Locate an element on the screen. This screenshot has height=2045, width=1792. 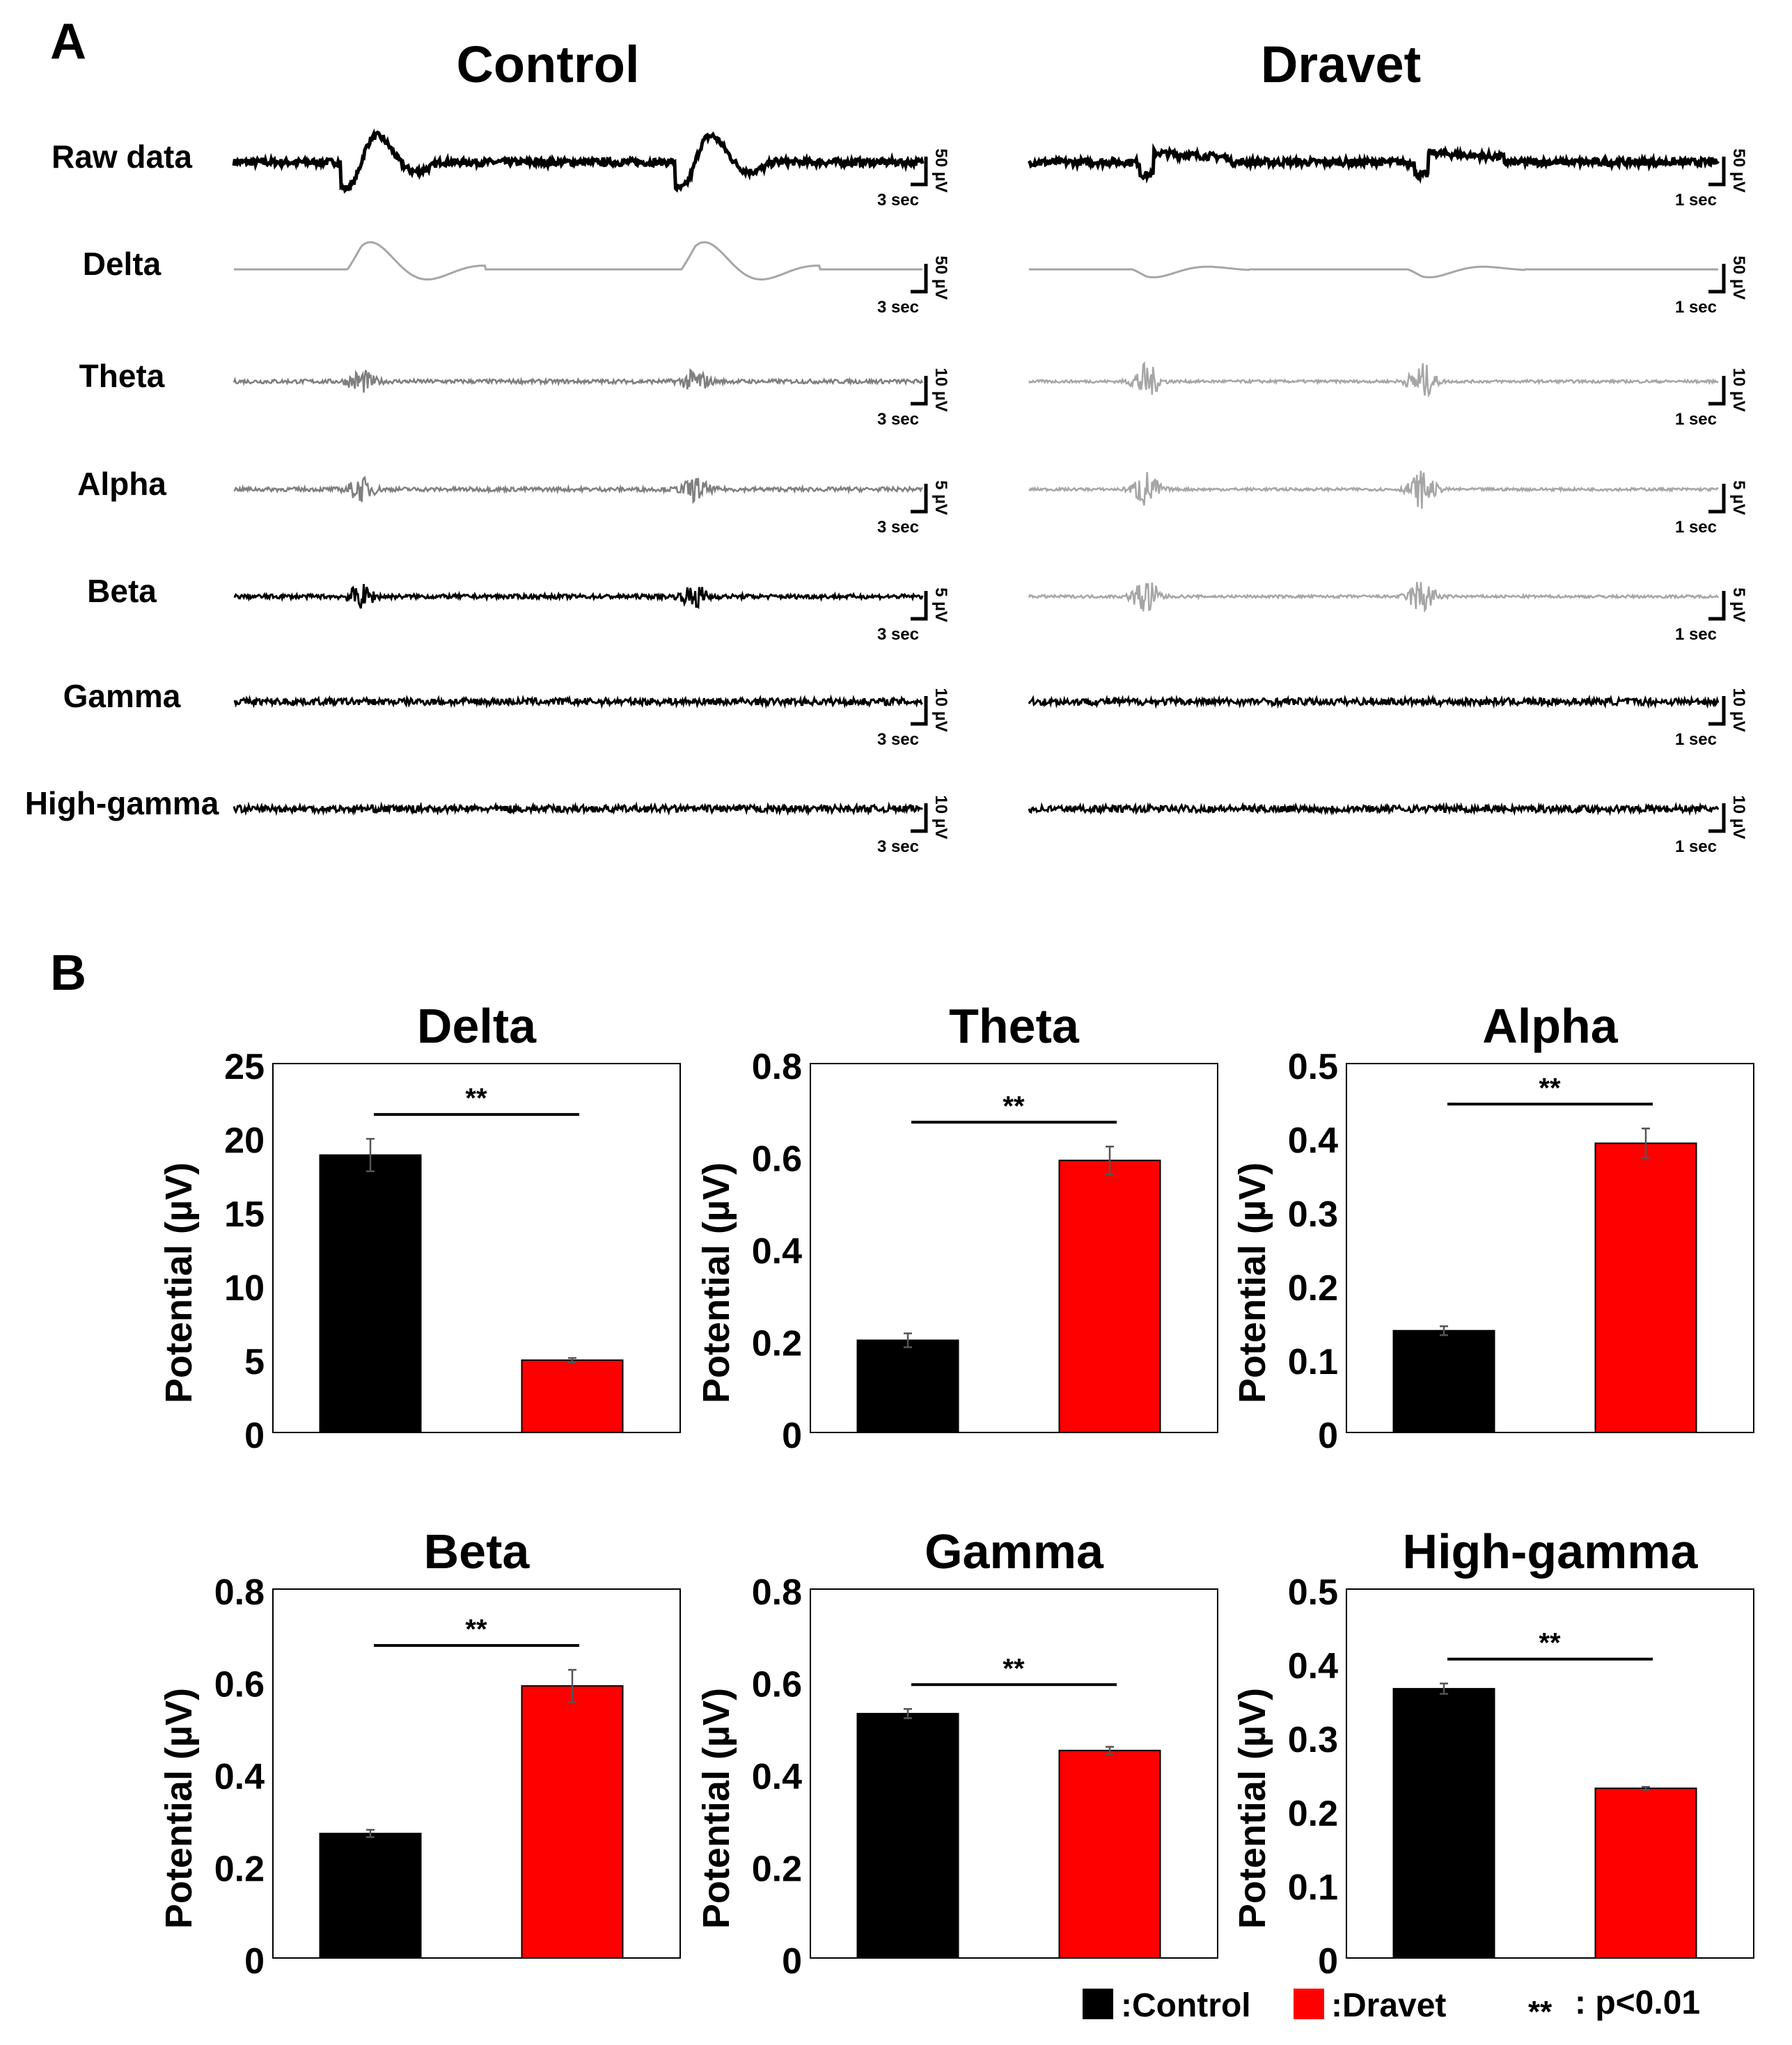
y-tick-theta-0-2: 0.2 is located at coordinates (777, 1344).